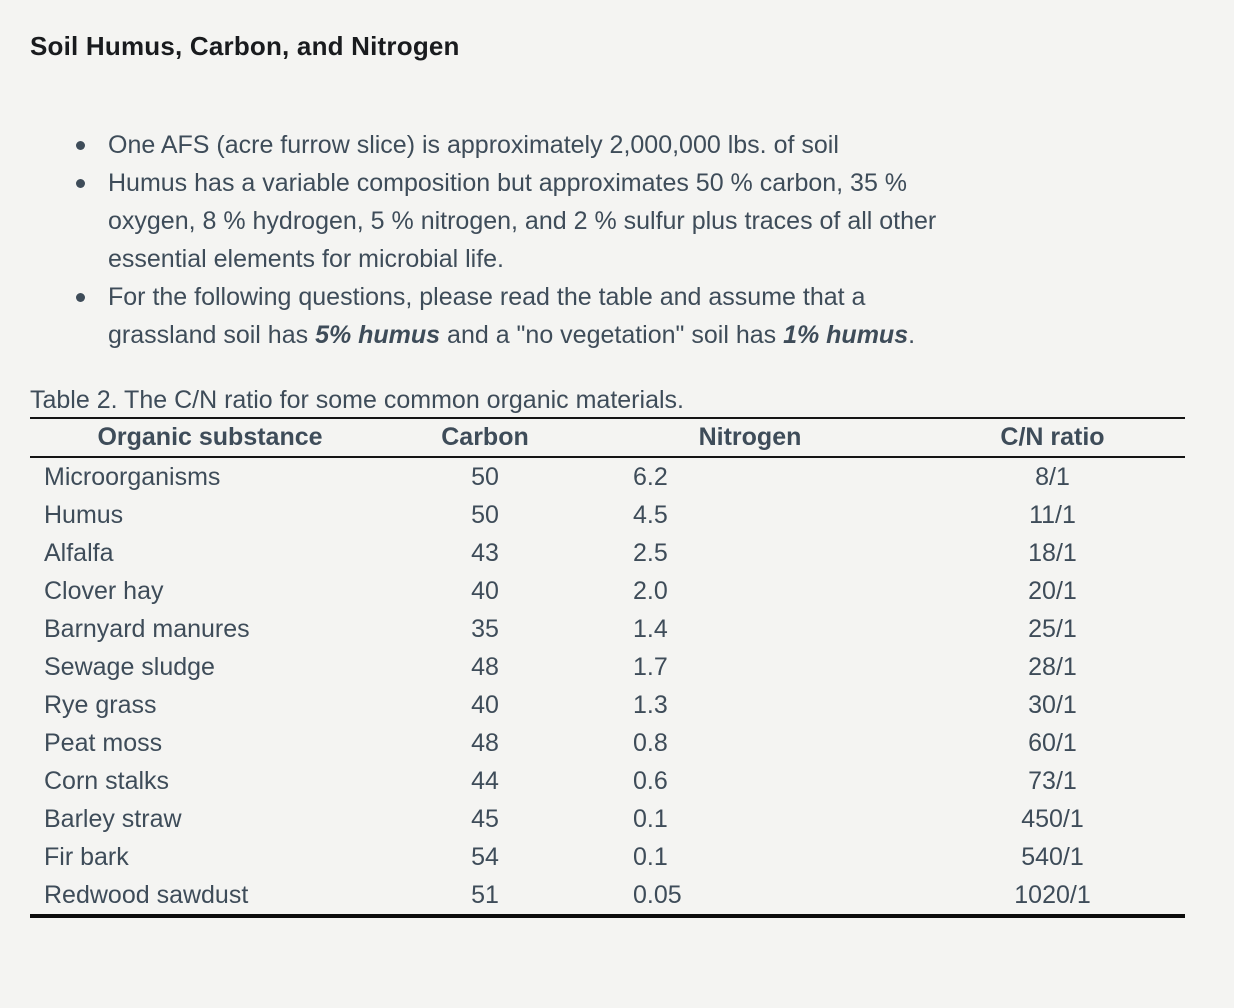  What do you see at coordinates (607, 896) in the screenshot?
I see `table-row: Redwood sawdust 51 0.05 1020/1` at bounding box center [607, 896].